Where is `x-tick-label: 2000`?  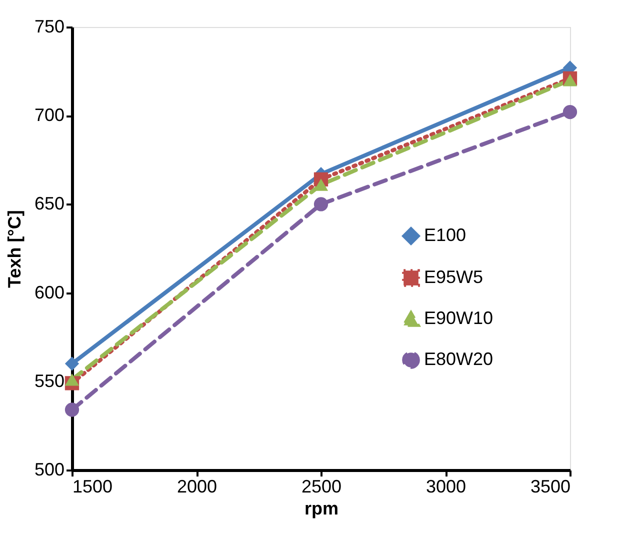 x-tick-label: 2000 is located at coordinates (197, 486).